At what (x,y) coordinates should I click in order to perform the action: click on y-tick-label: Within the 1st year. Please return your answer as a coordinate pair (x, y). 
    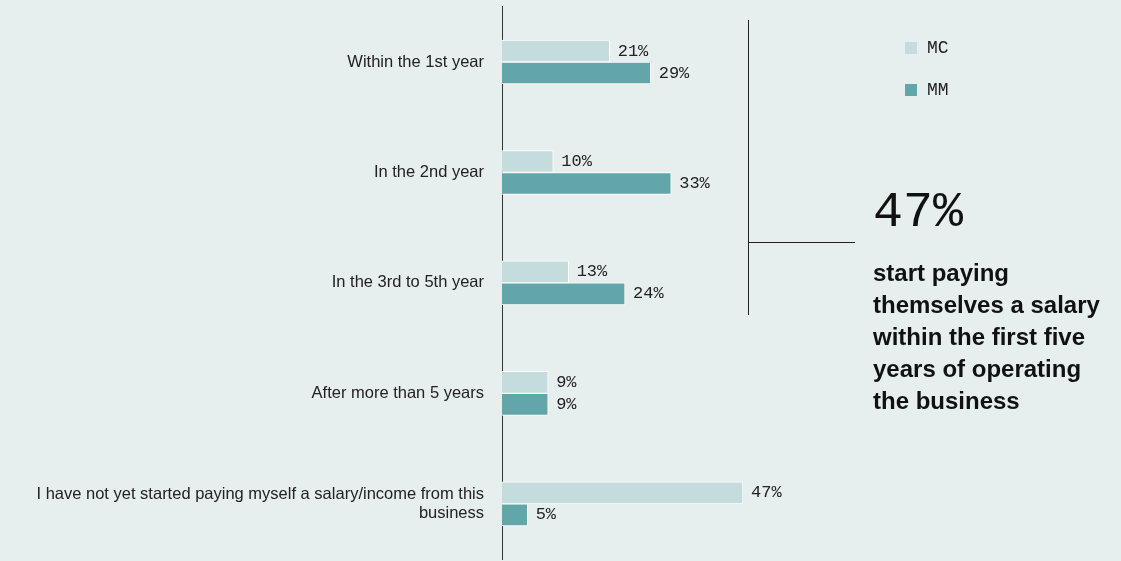
    Looking at the image, I should click on (416, 60).